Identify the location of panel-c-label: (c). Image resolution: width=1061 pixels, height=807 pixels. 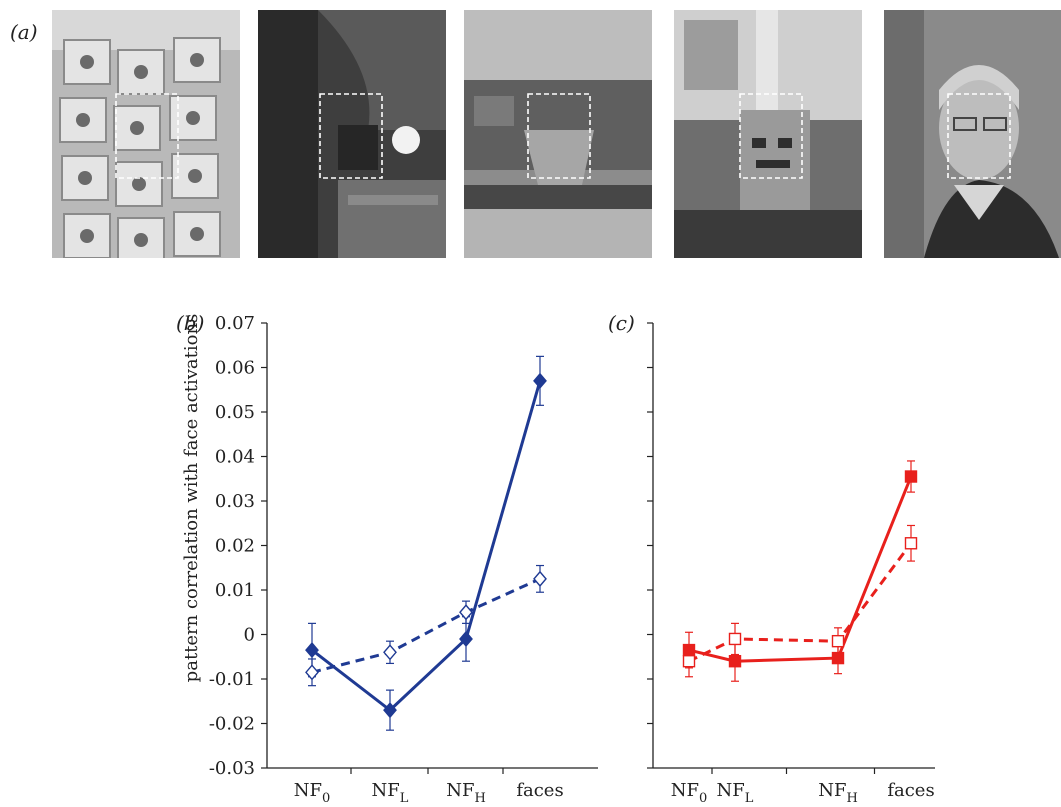
(621, 323).